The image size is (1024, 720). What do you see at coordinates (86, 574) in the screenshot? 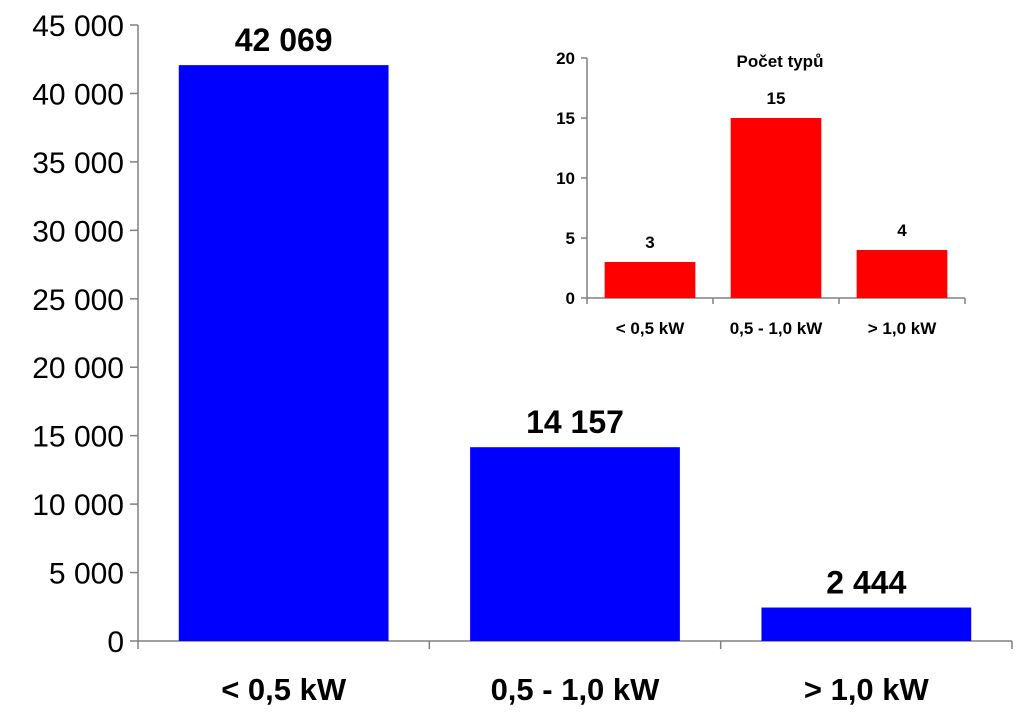
I see `main-y-tick-label: 5 000` at bounding box center [86, 574].